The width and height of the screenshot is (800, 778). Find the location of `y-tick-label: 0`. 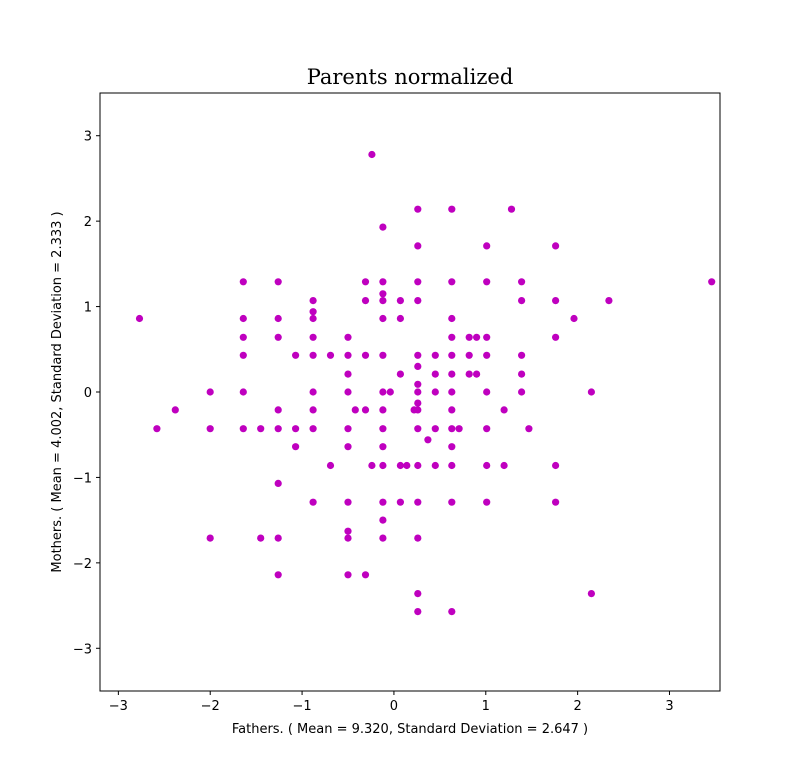

y-tick-label: 0 is located at coordinates (88, 393).